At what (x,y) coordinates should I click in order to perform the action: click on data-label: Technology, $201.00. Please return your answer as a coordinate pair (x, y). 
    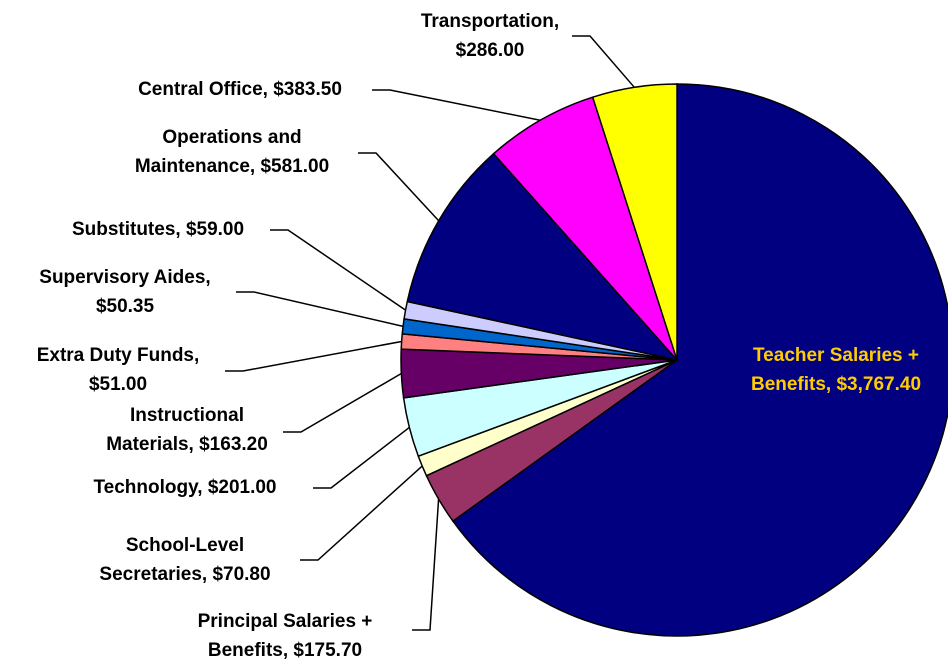
    Looking at the image, I should click on (184, 487).